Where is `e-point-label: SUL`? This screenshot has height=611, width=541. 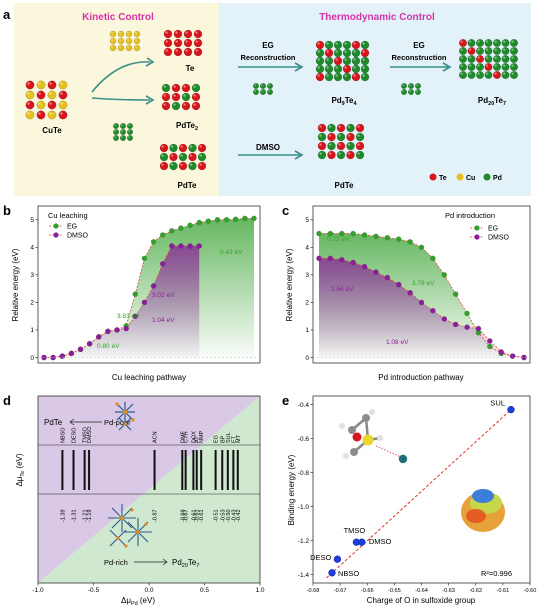 e-point-label: SUL is located at coordinates (497, 403).